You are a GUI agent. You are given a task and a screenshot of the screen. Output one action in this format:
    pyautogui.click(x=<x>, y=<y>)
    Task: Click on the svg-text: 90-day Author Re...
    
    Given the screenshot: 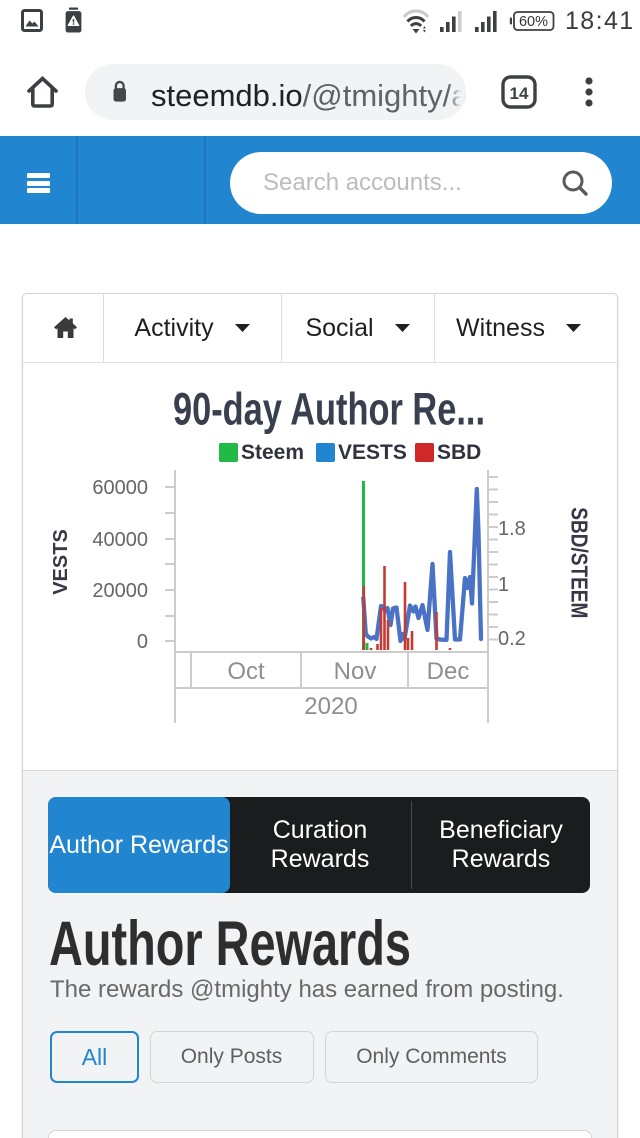 What is the action you would take?
    pyautogui.click(x=329, y=409)
    